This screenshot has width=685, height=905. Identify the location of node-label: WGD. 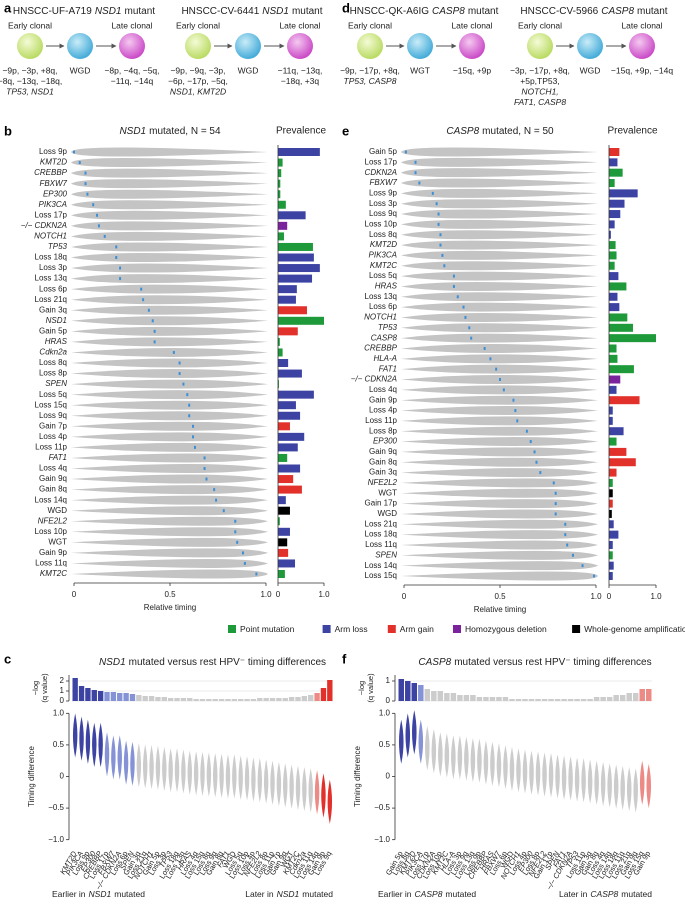
(248, 70).